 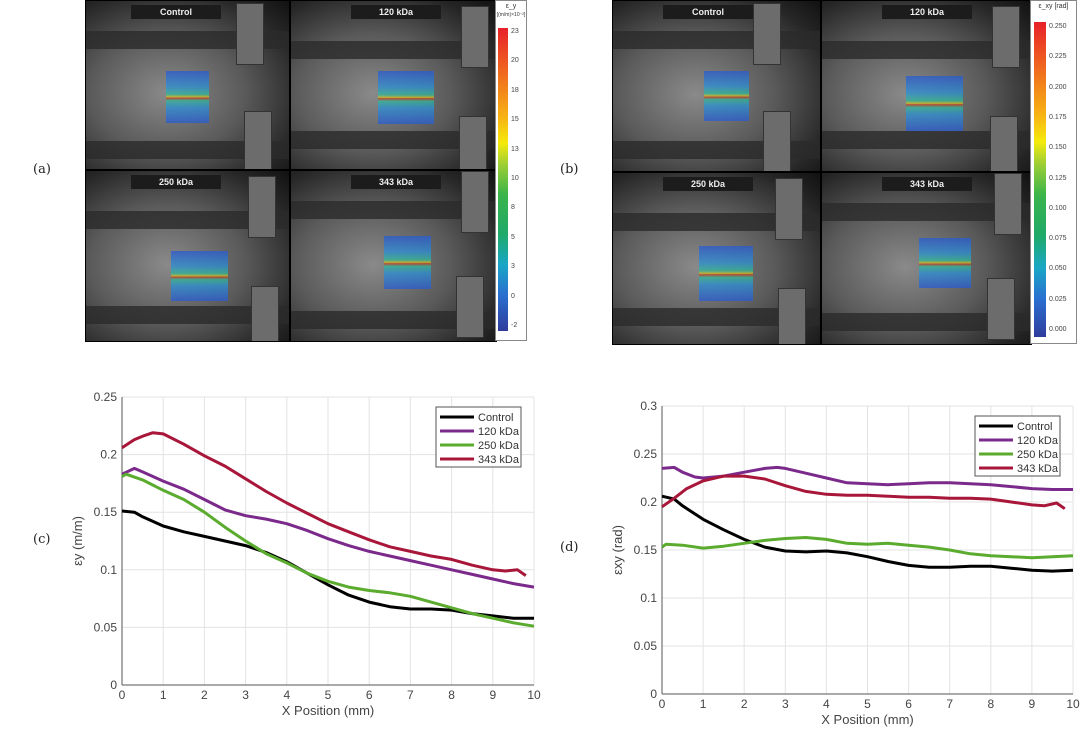 What do you see at coordinates (515, 178) in the screenshot?
I see `colorbar-tick: 10` at bounding box center [515, 178].